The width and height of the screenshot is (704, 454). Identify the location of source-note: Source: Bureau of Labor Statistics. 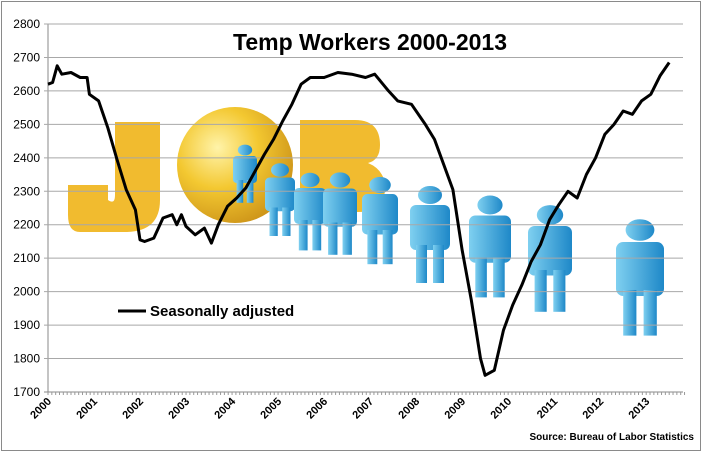
(612, 437).